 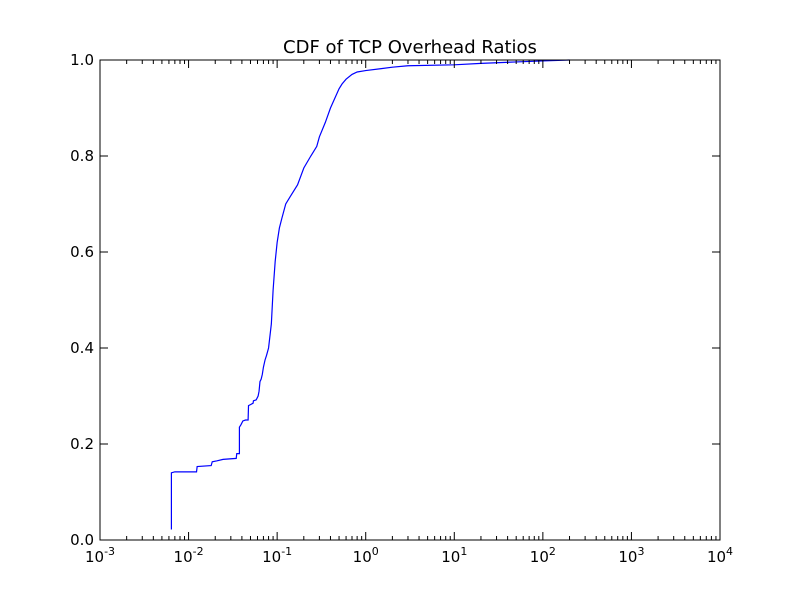 What do you see at coordinates (189, 555) in the screenshot?
I see `x-tick-label: 10⁻²` at bounding box center [189, 555].